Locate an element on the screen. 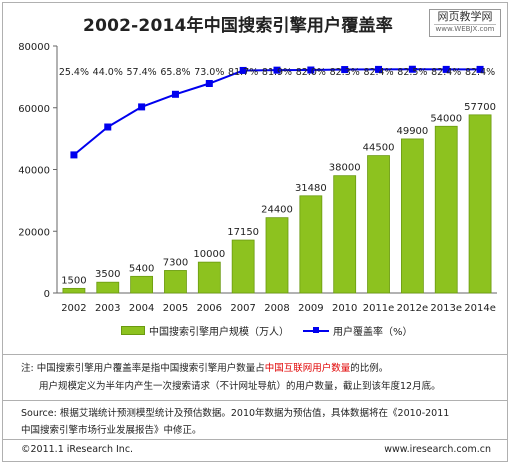  bar-2007 is located at coordinates (243, 266).